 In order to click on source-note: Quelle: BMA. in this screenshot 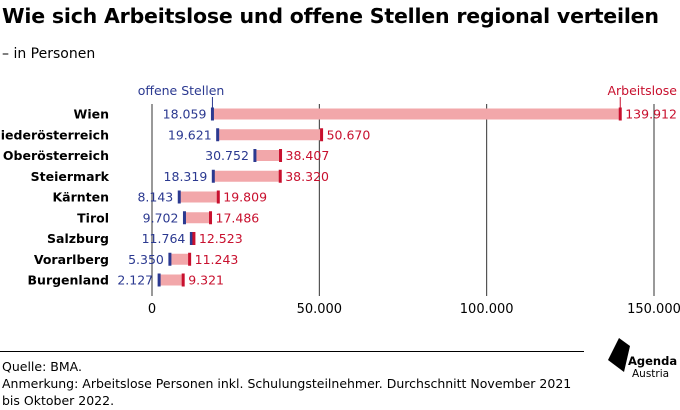, I will do `click(42, 366)`.